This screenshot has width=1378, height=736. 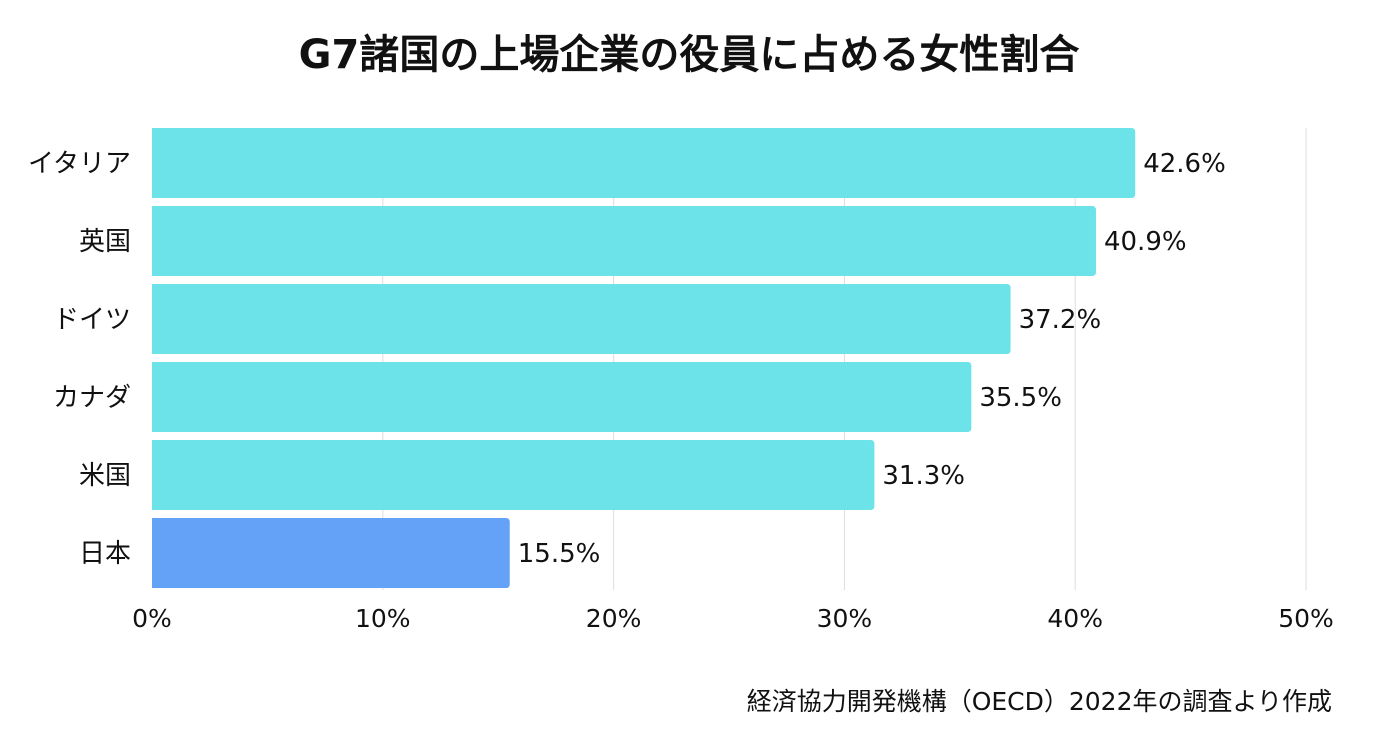 What do you see at coordinates (689, 55) in the screenshot?
I see `chart-title: G7諸国の上場企業の役員に占める女性割合` at bounding box center [689, 55].